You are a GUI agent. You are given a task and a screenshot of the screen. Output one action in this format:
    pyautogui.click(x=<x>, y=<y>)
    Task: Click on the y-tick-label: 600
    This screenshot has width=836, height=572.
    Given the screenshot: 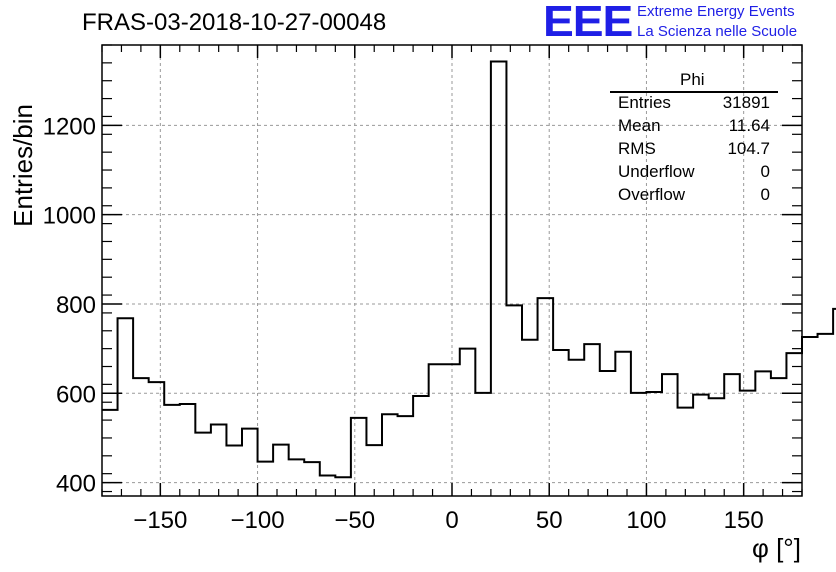 What is the action you would take?
    pyautogui.click(x=76, y=394)
    